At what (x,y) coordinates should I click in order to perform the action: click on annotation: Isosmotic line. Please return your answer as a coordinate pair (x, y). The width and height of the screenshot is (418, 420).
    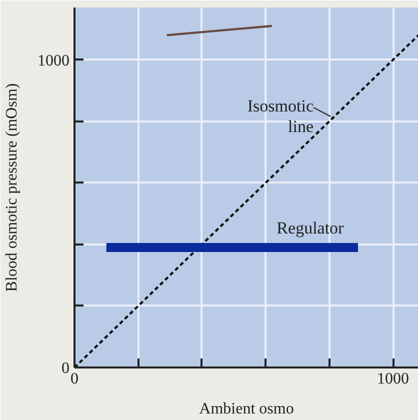
    Looking at the image, I should click on (280, 116).